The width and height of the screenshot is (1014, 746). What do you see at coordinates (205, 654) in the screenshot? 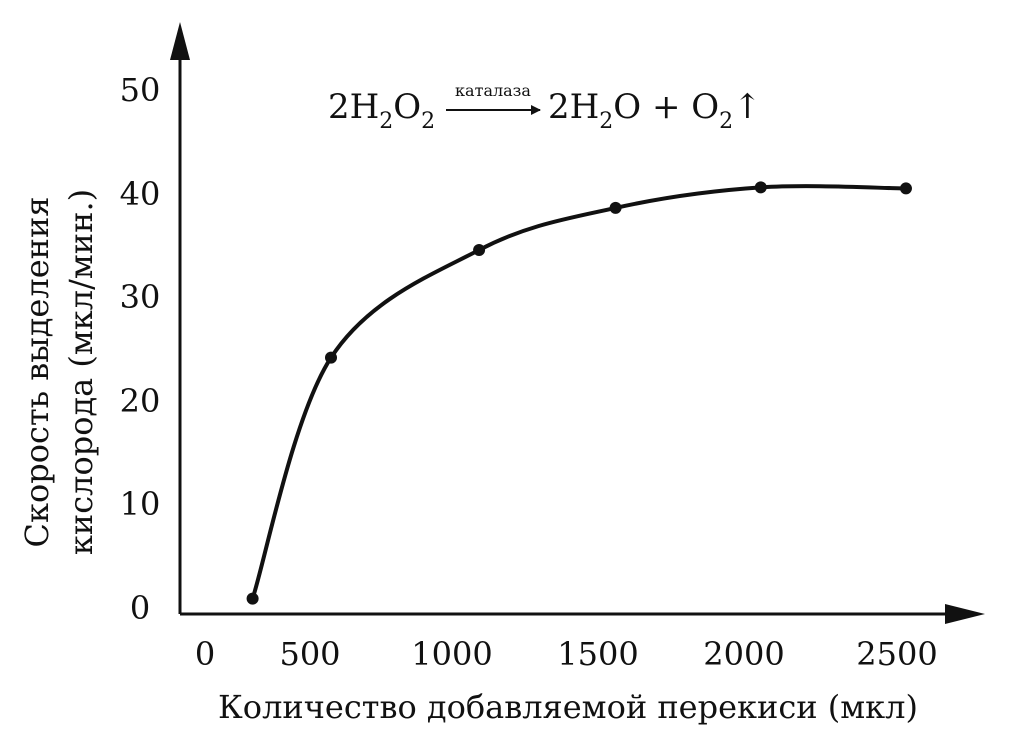
I see `x-tick-label: 0` at bounding box center [205, 654].